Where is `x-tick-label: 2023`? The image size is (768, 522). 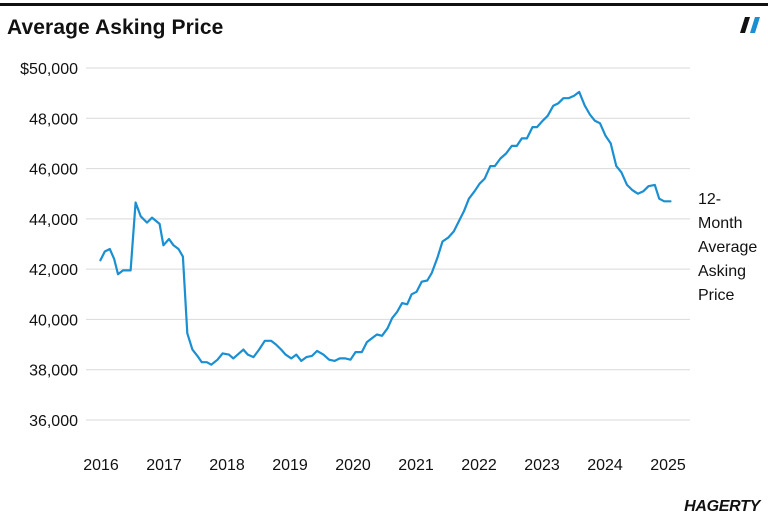
x-tick-label: 2023 is located at coordinates (542, 465).